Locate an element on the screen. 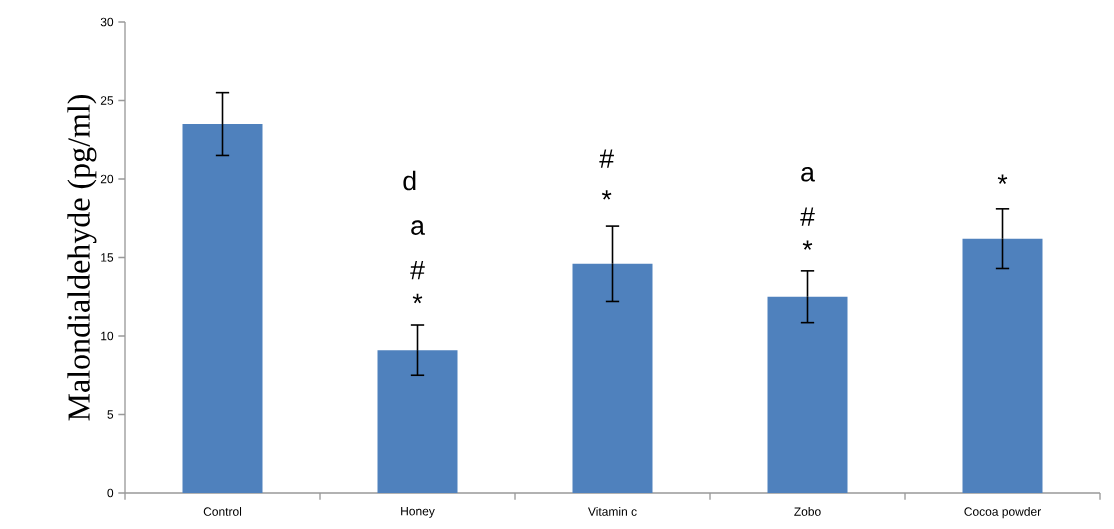  y-axis-title: Malondialdehyde (pg/ml) is located at coordinates (82, 257).